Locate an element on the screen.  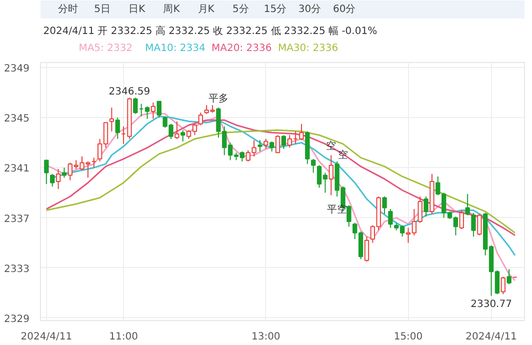
x-tick-label: 15:00 is located at coordinates (408, 337).